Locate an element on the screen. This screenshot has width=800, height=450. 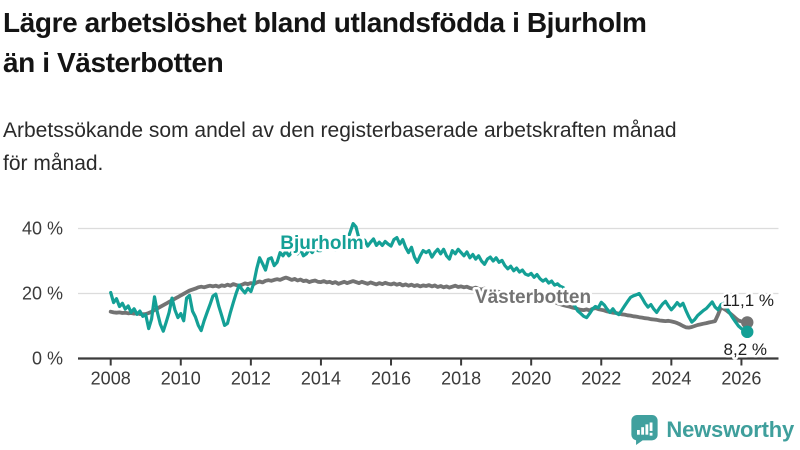
västerbotten-end-value-label: 11,1 % is located at coordinates (748, 300).